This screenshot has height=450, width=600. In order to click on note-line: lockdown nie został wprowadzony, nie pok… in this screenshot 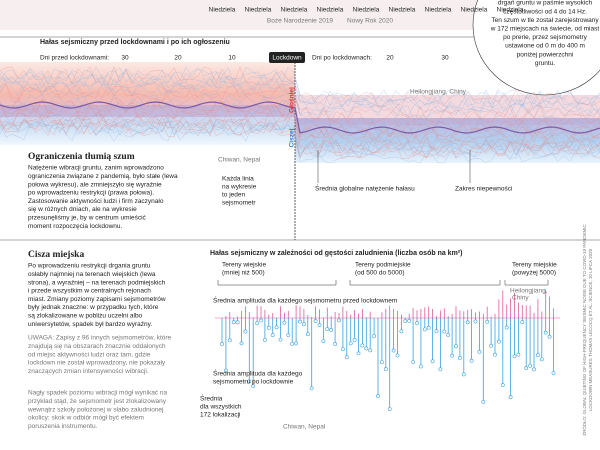, I will do `click(97, 363)`.